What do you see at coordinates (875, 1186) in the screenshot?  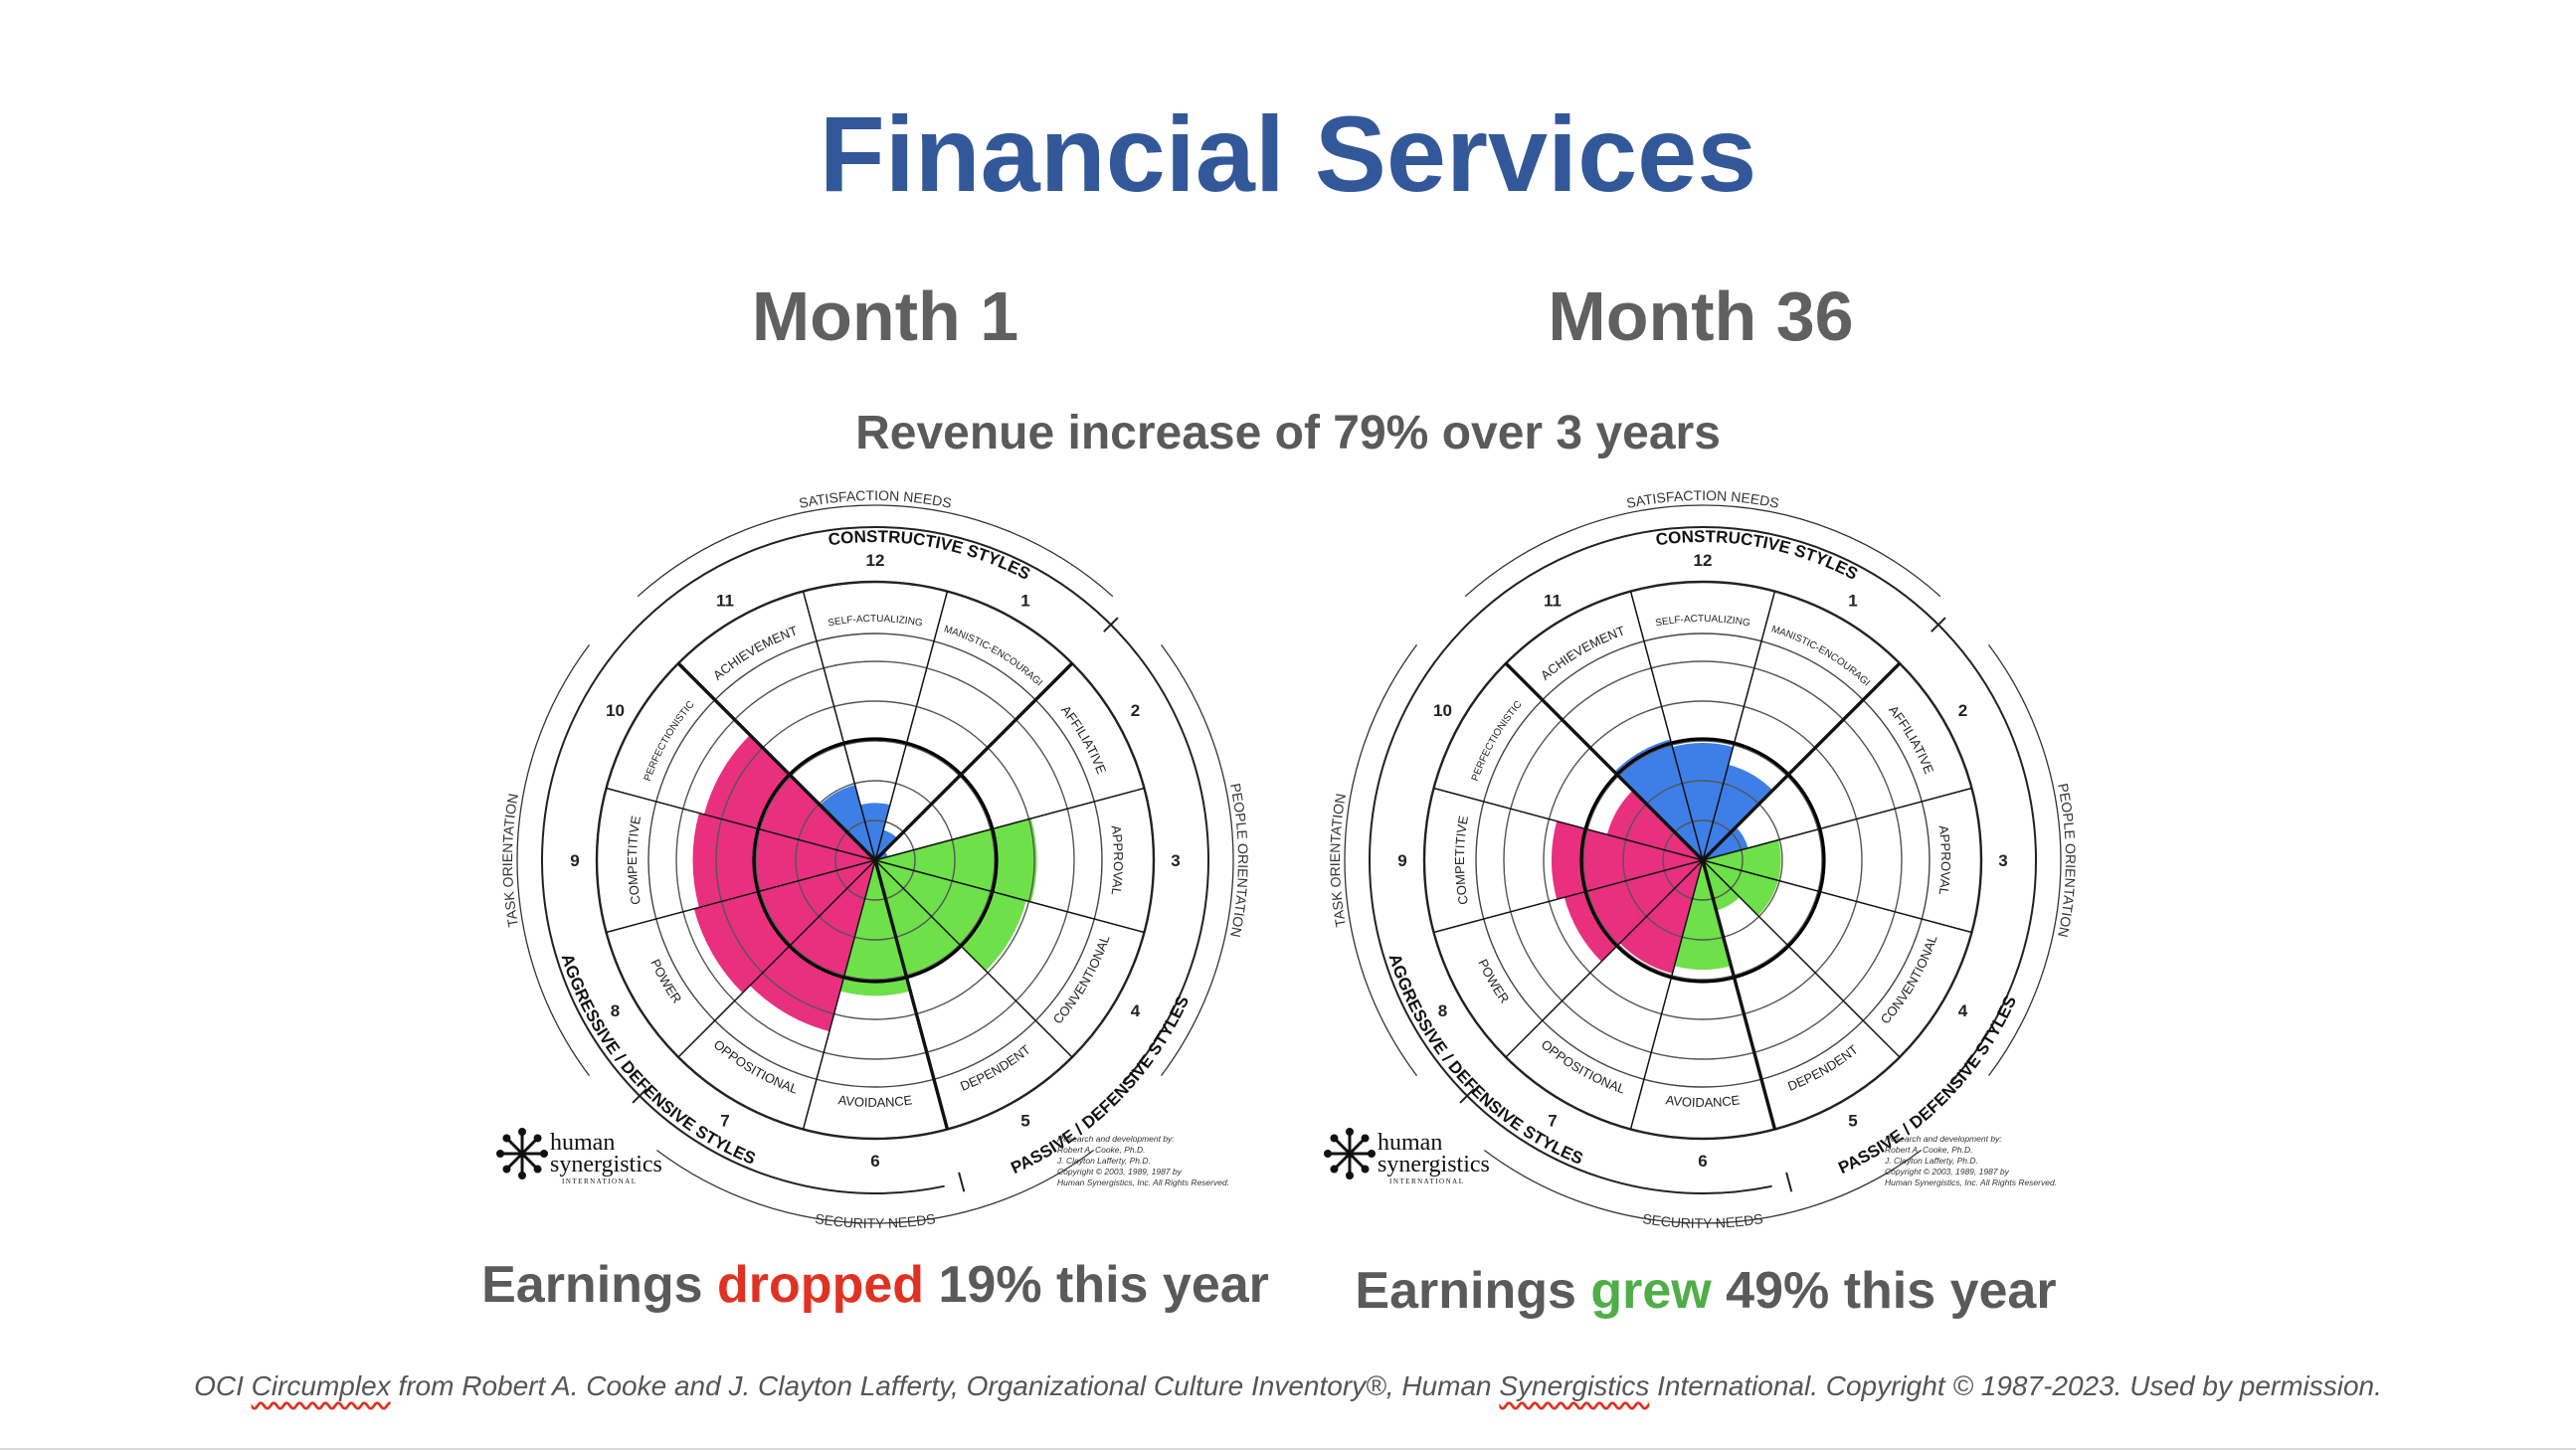 I see `needs-arrow-arc` at bounding box center [875, 1186].